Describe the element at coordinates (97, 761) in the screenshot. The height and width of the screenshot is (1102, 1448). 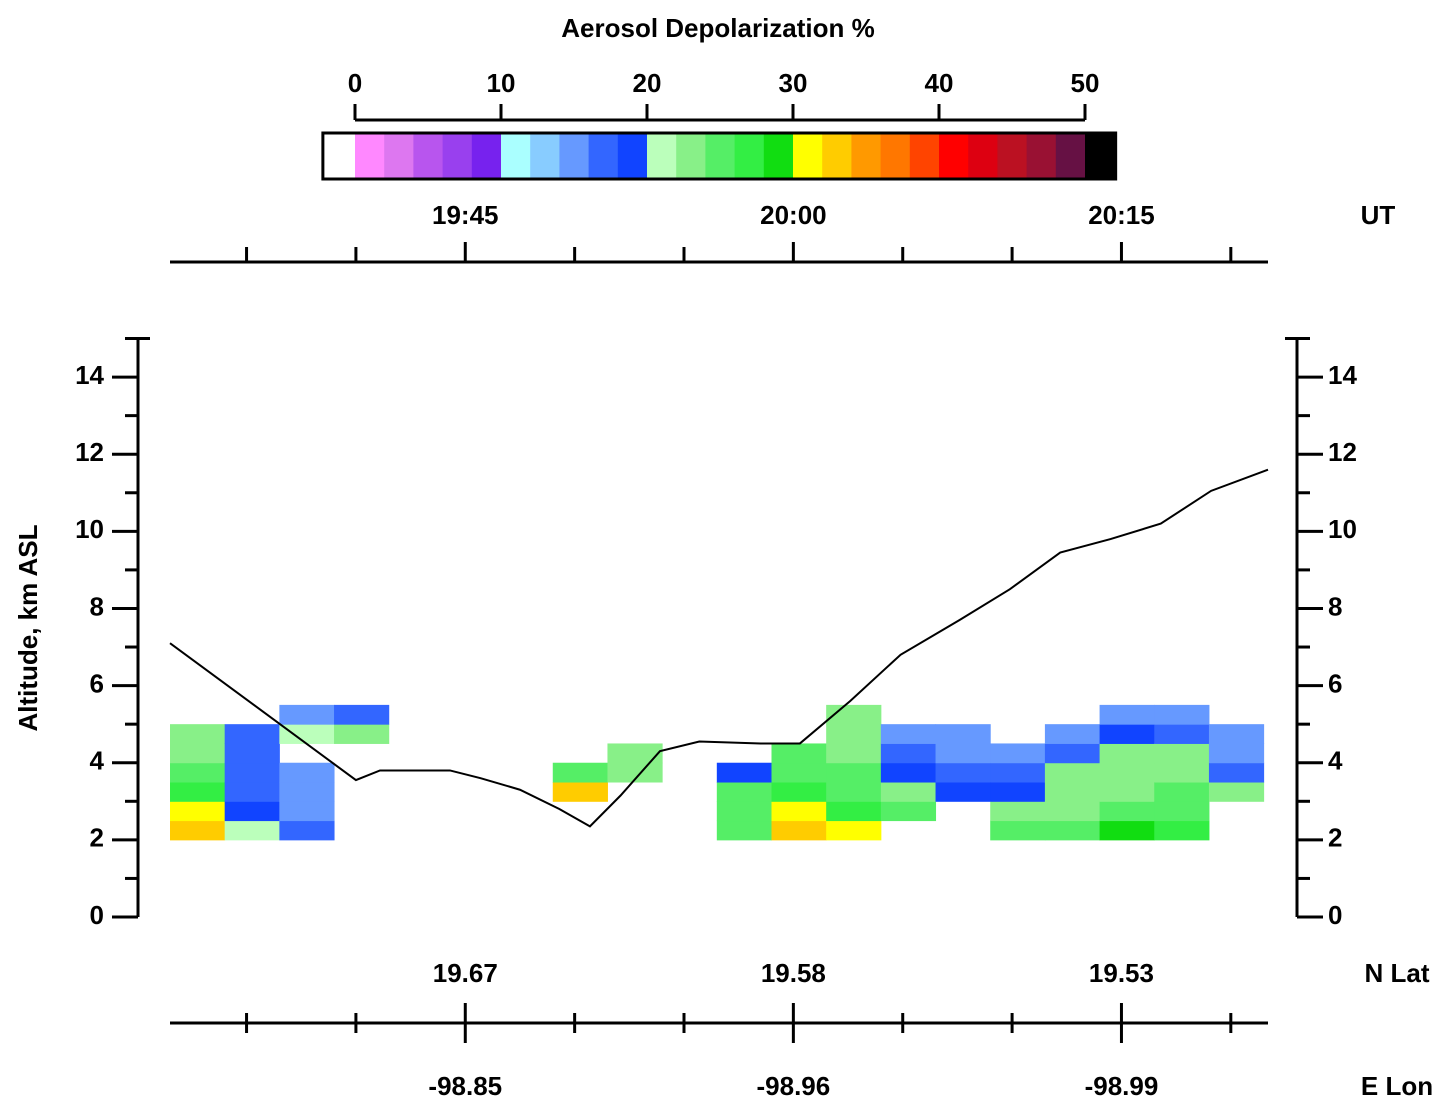
I see `y-tick-label: 4` at that location.